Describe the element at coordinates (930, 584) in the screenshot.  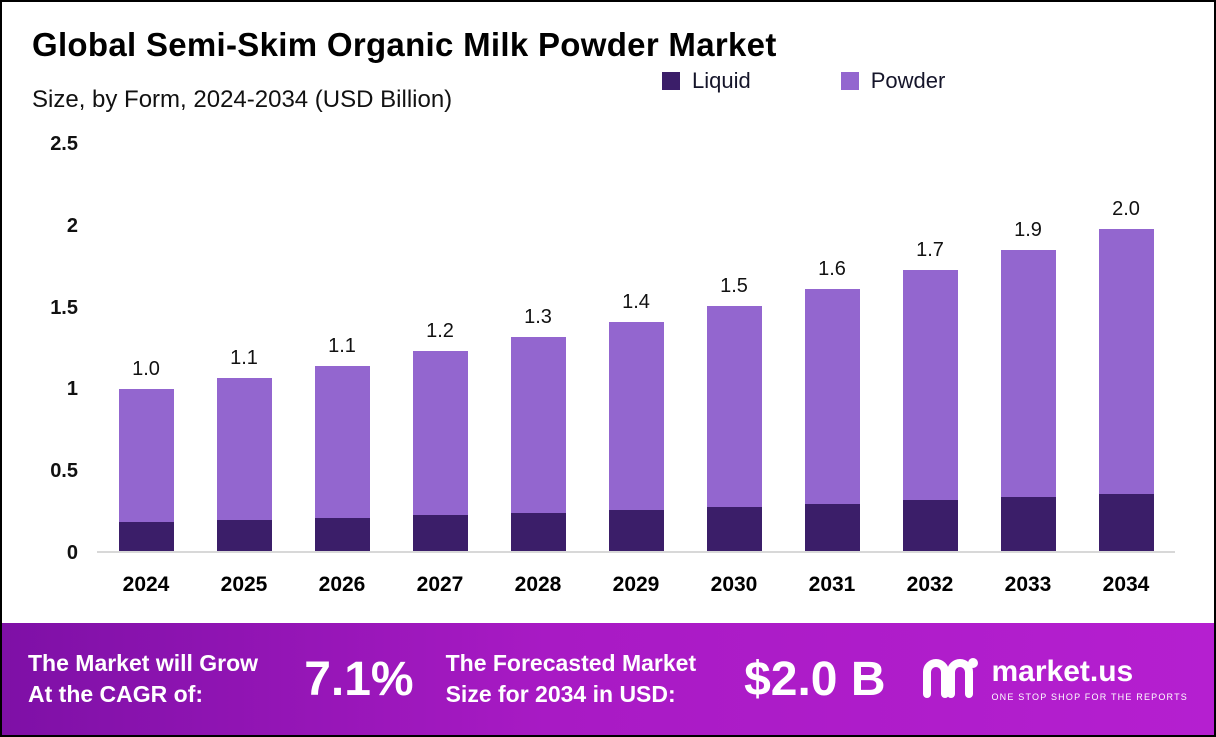
I see `x-axis-label: 2032` at that location.